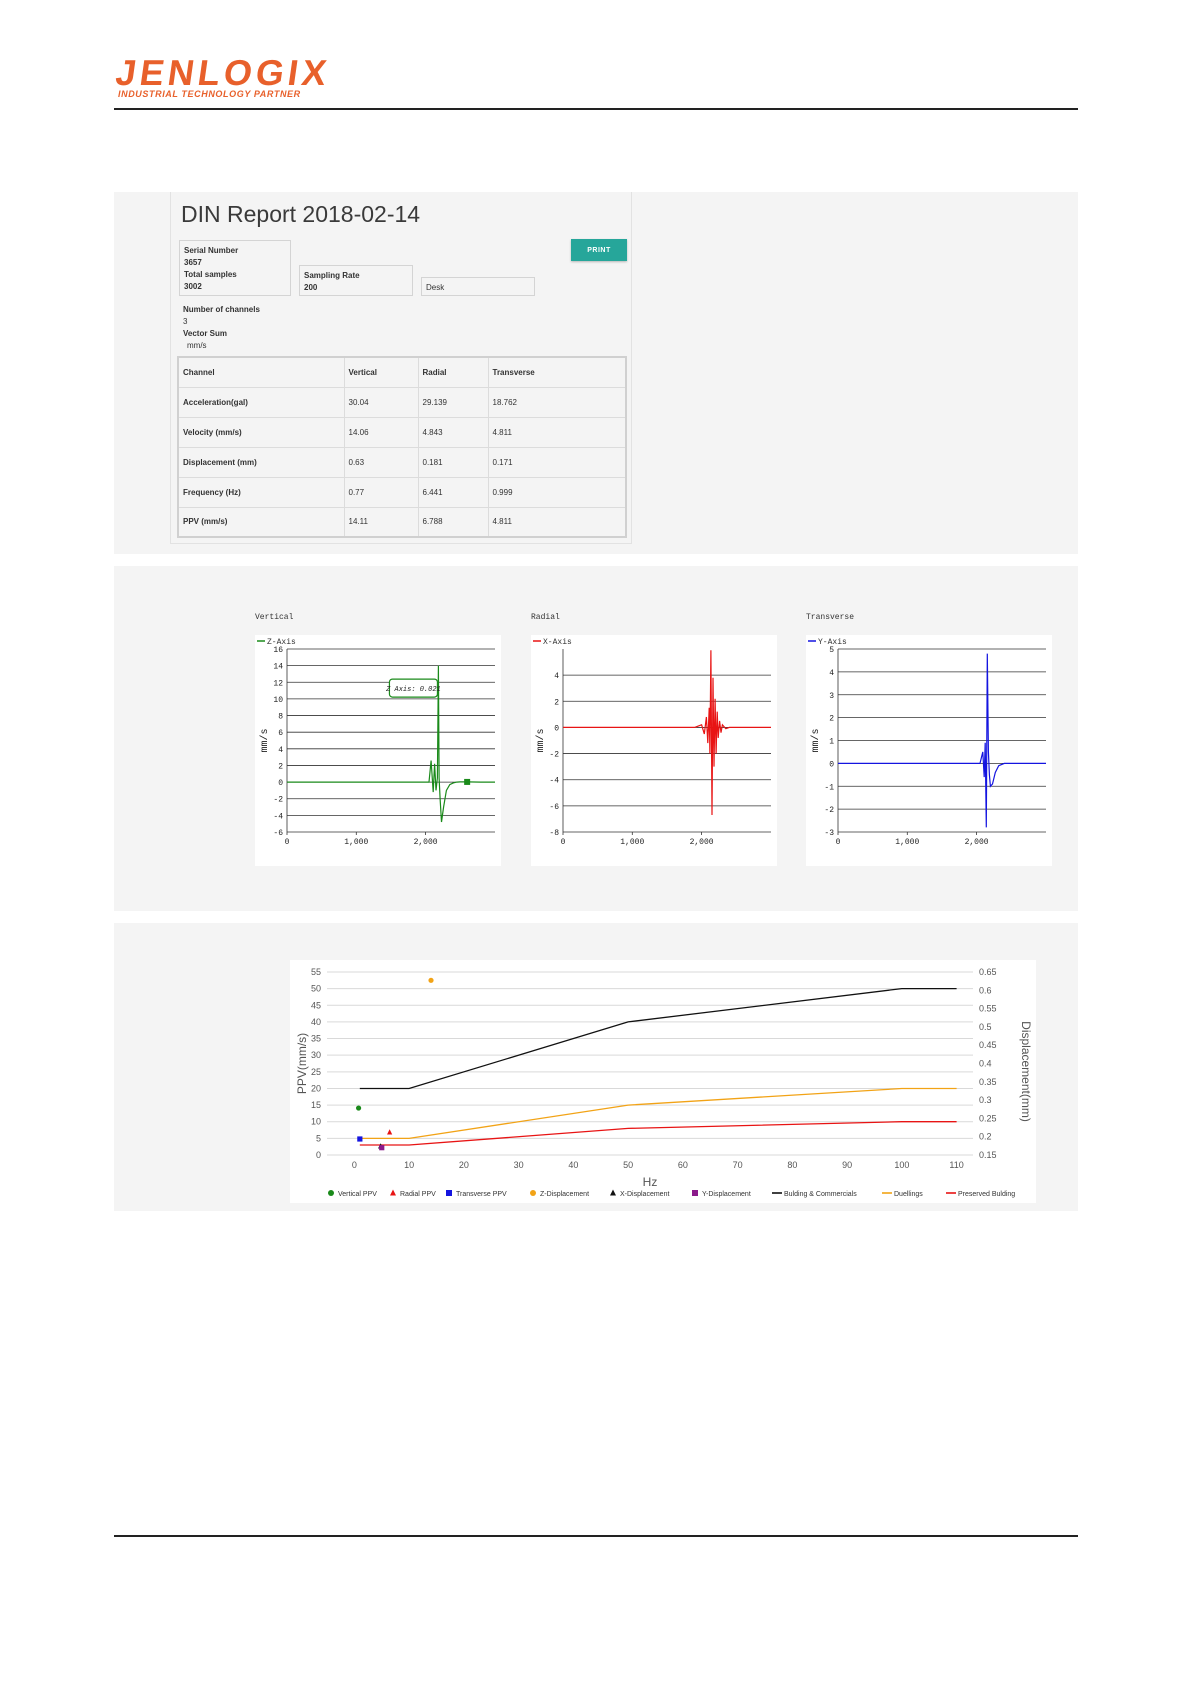 The height and width of the screenshot is (1685, 1192). What do you see at coordinates (316, 1005) in the screenshot?
I see `y-tick-label: 45` at bounding box center [316, 1005].